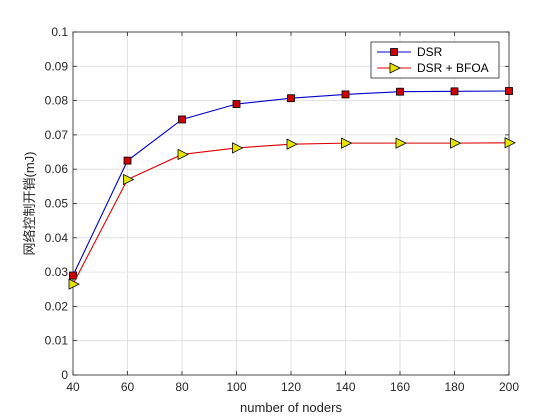 The width and height of the screenshot is (560, 420). I want to click on y-tick-label: 0.03, so click(57, 272).